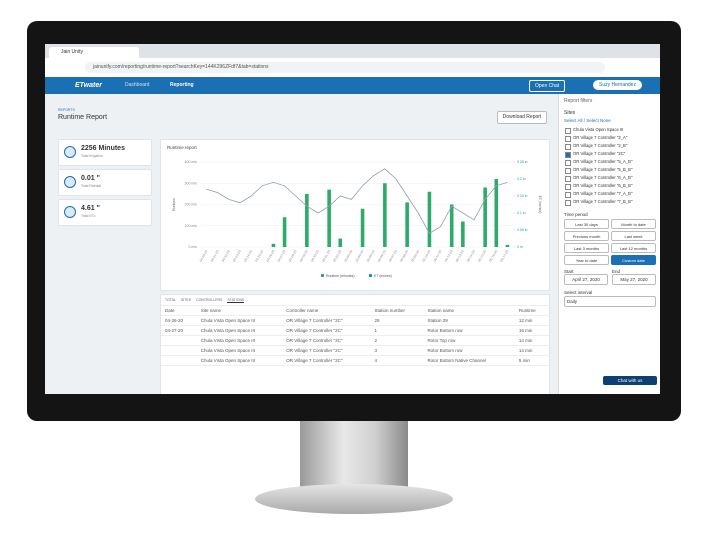  I want to click on et-line, so click(357, 201).